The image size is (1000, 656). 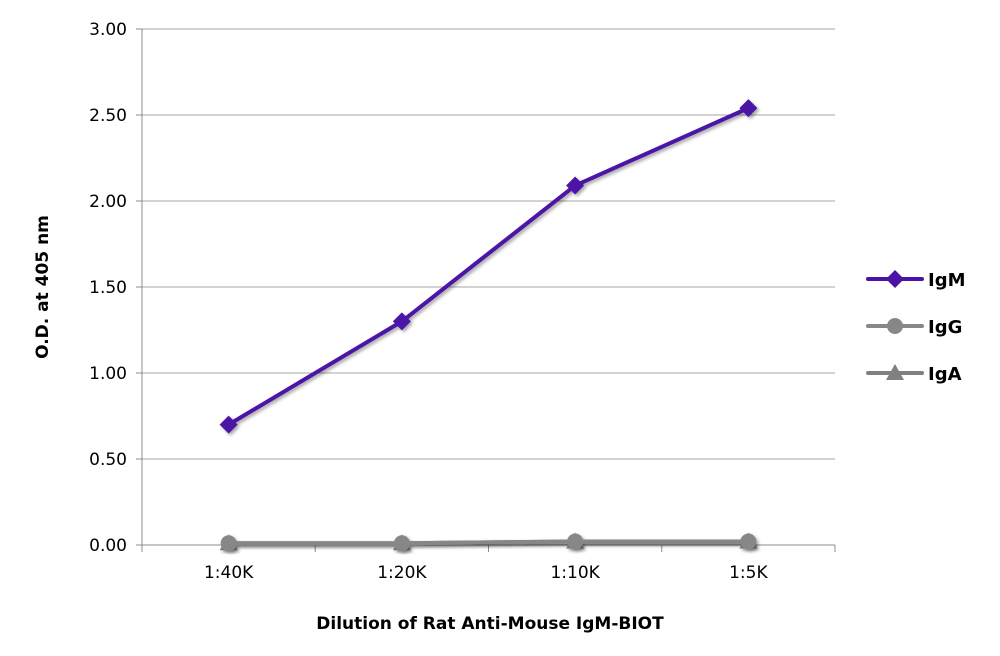 What do you see at coordinates (108, 116) in the screenshot?
I see `y-tick-label: 2.50` at bounding box center [108, 116].